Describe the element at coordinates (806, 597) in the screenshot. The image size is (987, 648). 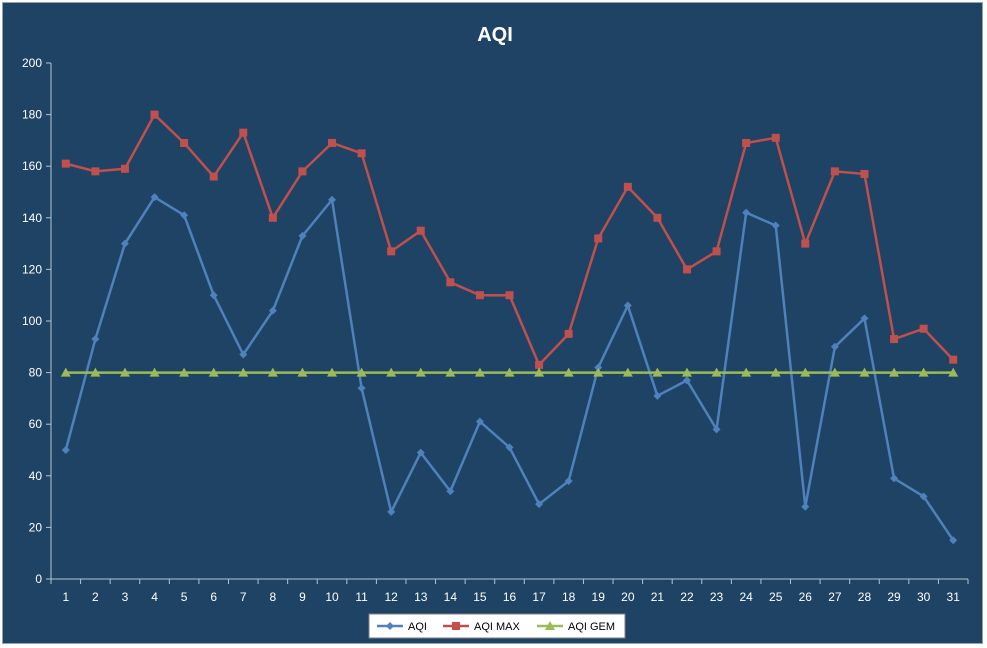
I see `x-tick-label: 26` at that location.